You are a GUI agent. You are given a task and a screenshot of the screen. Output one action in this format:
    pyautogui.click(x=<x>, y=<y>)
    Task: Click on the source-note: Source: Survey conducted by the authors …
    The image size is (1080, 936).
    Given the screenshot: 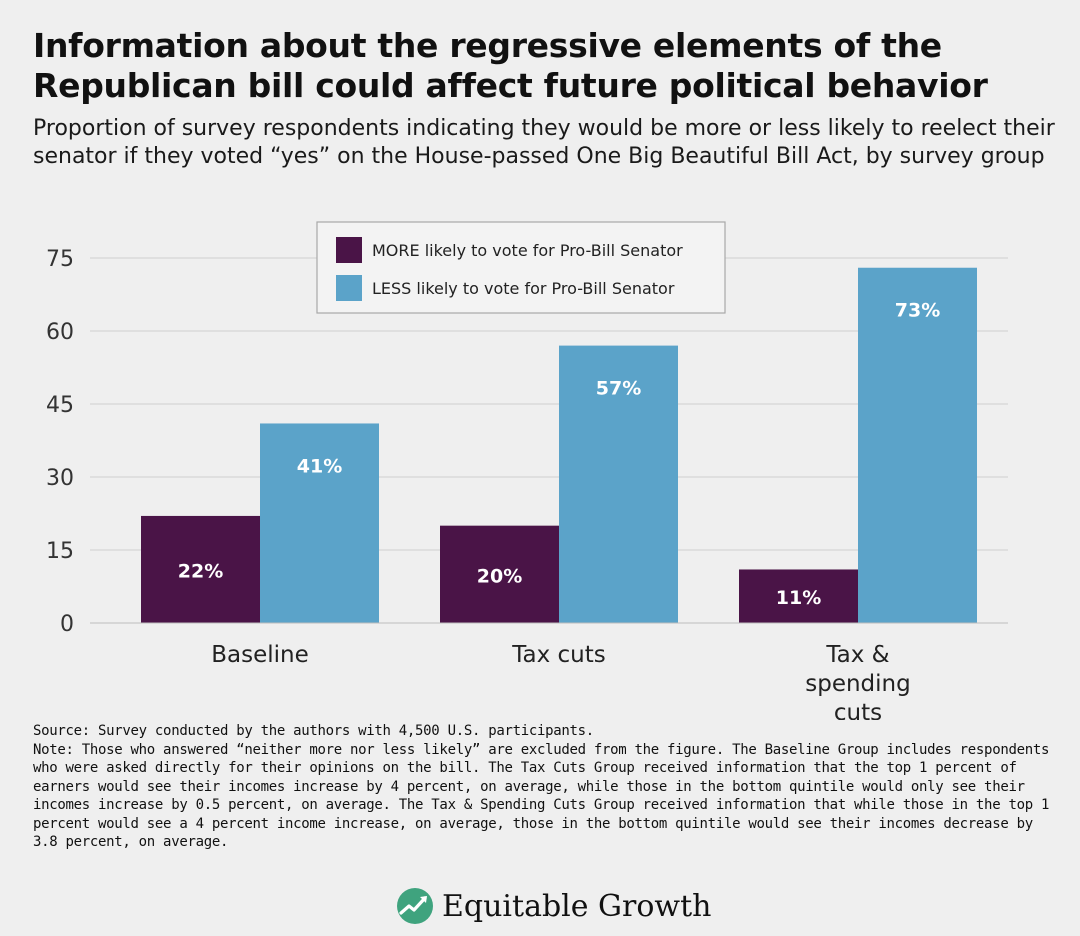 What is the action you would take?
    pyautogui.click(x=313, y=731)
    